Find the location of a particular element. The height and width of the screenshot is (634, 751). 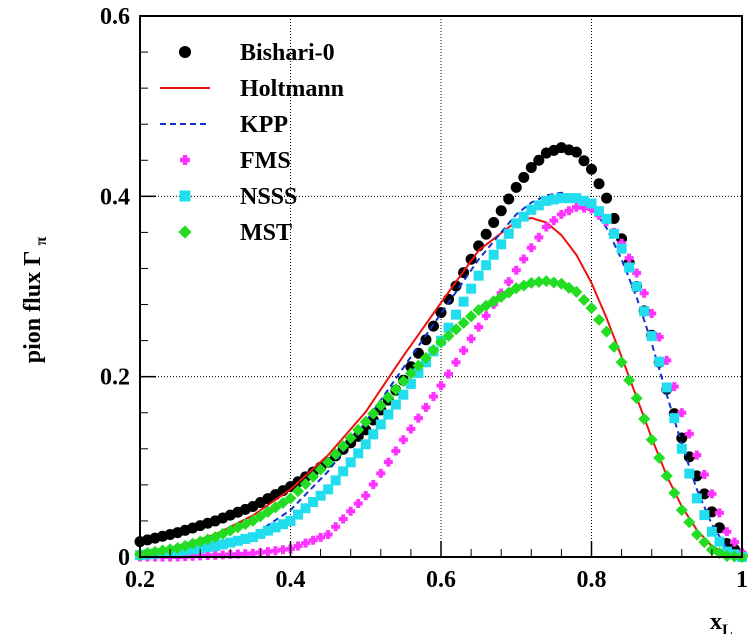

legend-item: Holtmann is located at coordinates (252, 89).